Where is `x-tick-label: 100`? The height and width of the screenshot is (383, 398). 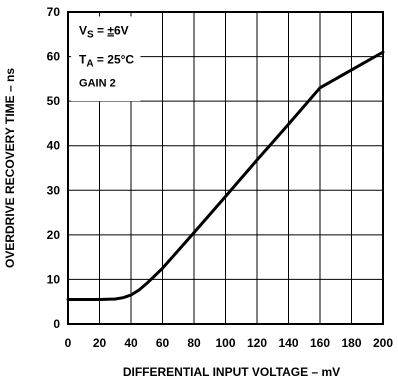 x-tick-label: 100 is located at coordinates (225, 343).